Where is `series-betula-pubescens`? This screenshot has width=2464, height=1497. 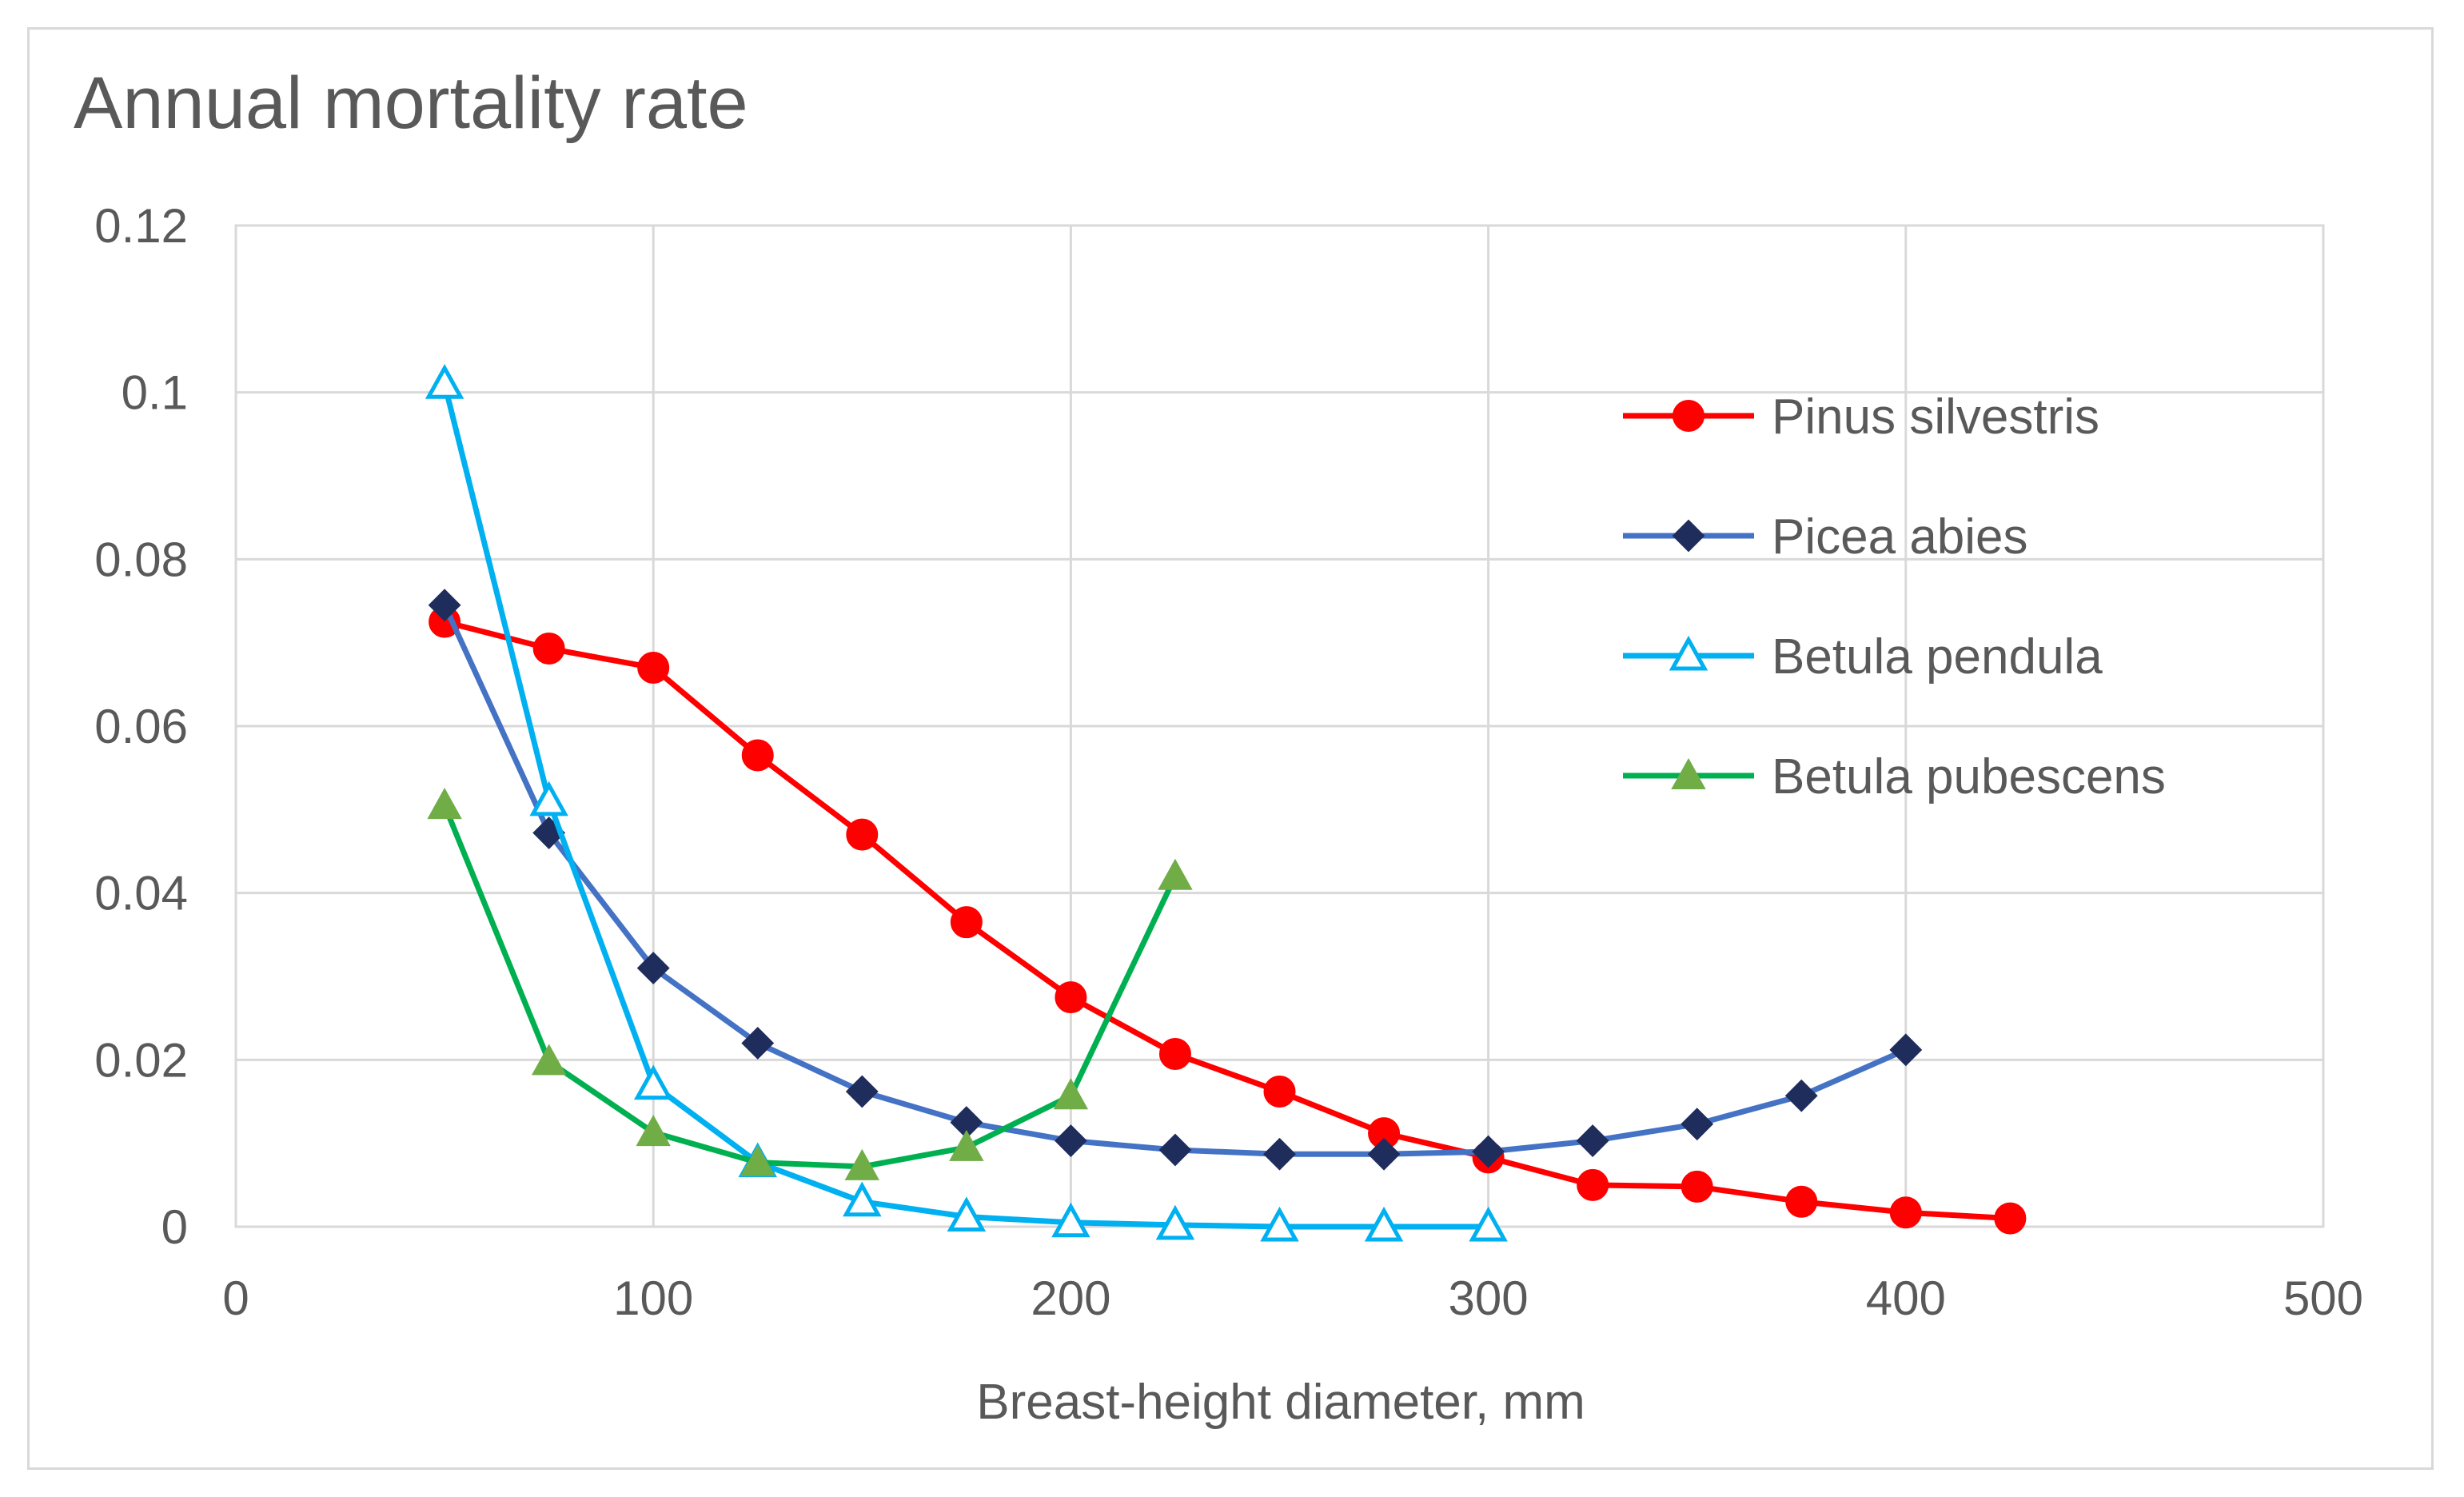 series-betula-pubescens is located at coordinates (810, 984).